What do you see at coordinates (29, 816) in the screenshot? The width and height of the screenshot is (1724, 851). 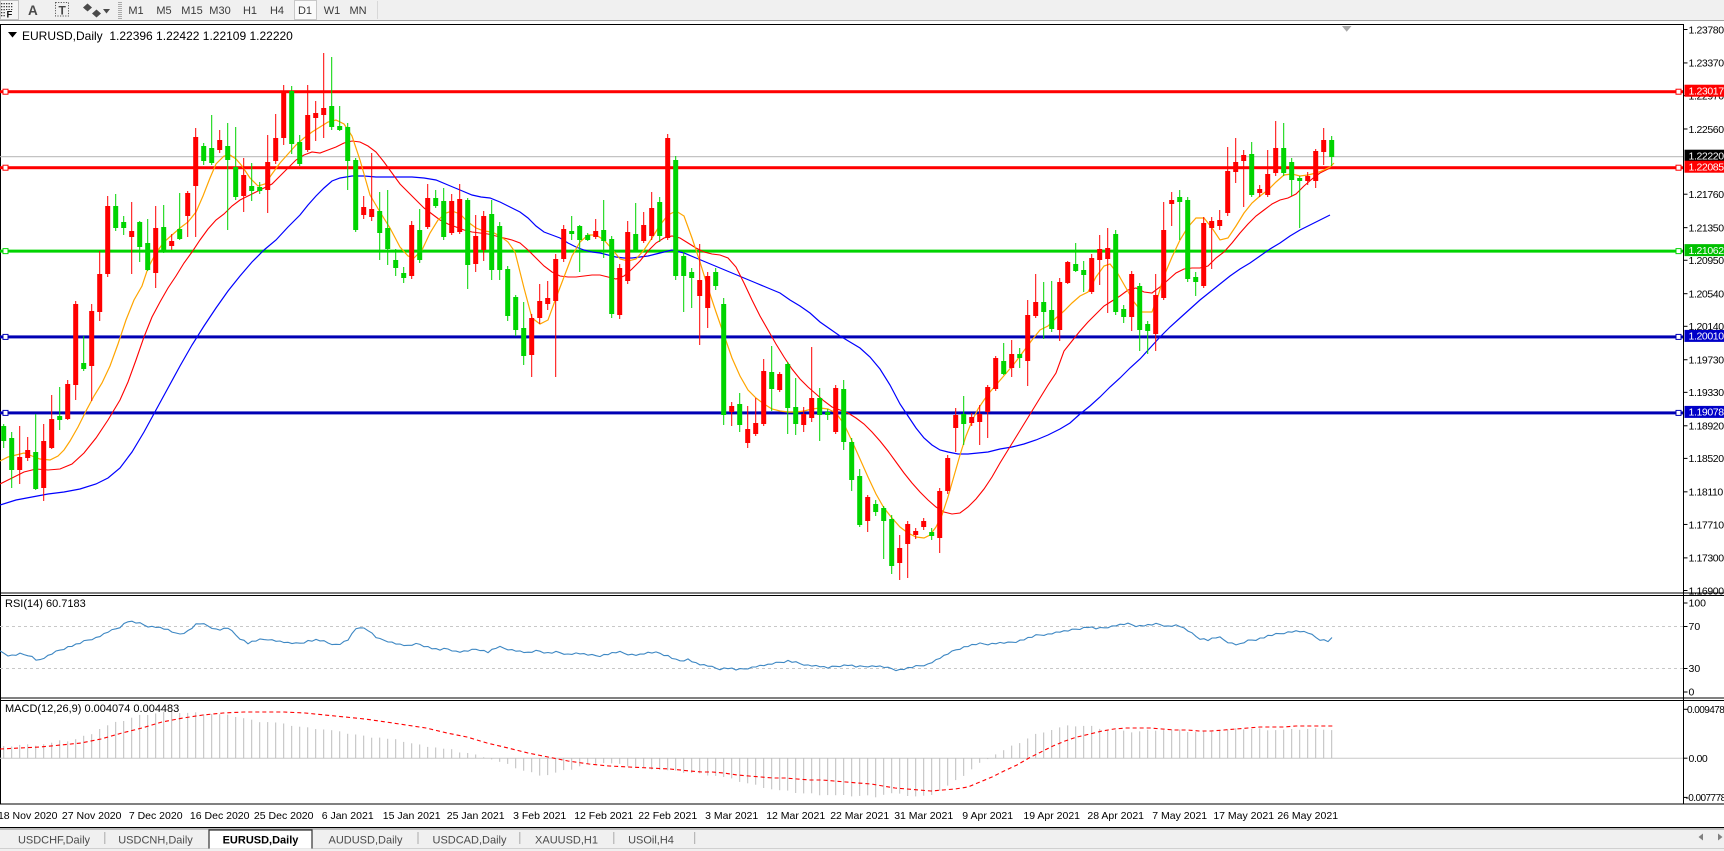 I see `svg-text: 18 Nov 2020` at bounding box center [29, 816].